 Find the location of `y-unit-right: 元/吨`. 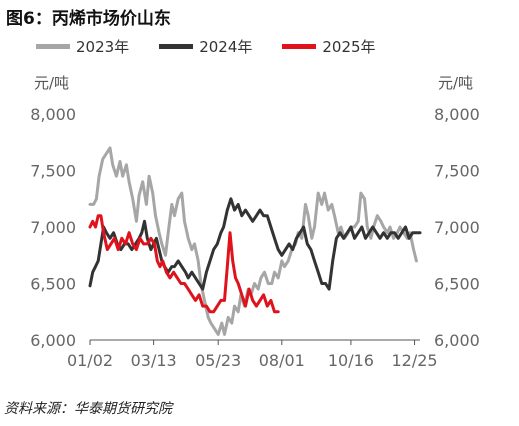

y-unit-right: 元/吨 is located at coordinates (455, 83).